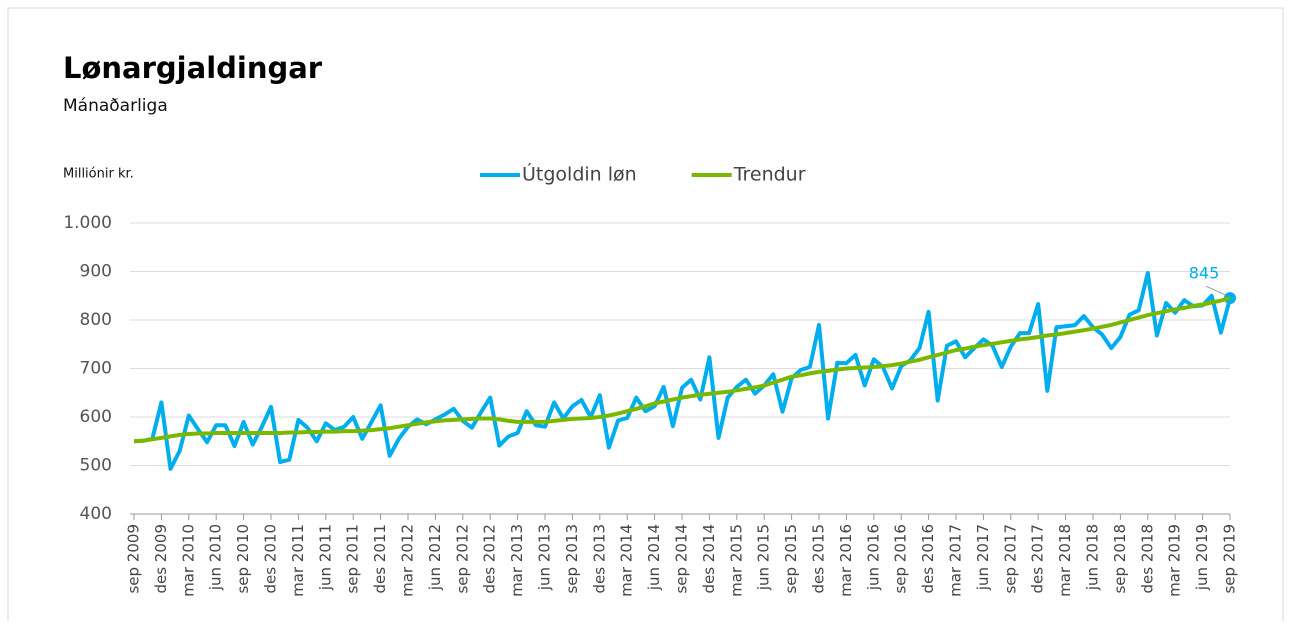  Describe the element at coordinates (193, 68) in the screenshot. I see `chart-title: Lønargjaldingar` at that location.